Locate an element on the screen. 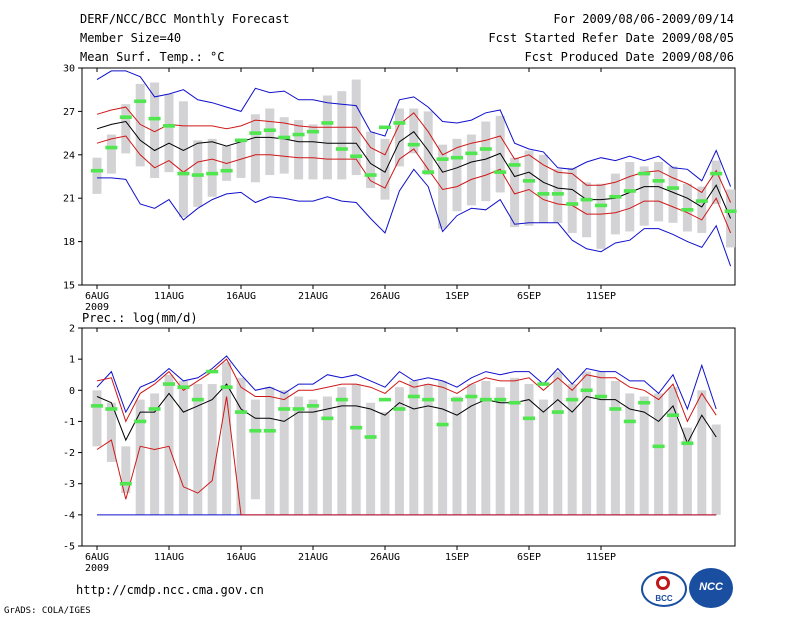 The width and height of the screenshot is (800, 618). temperature-ytick-label: 21 is located at coordinates (69, 199).